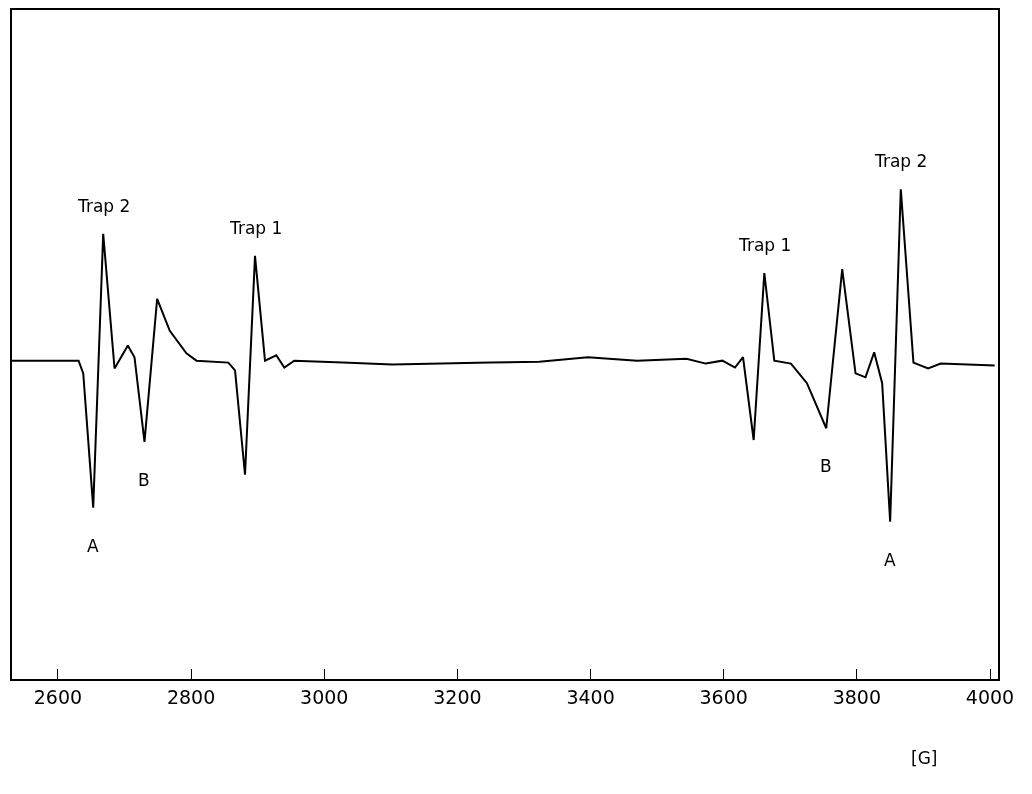  What do you see at coordinates (324, 696) in the screenshot?
I see `x-tick-label: 3000` at bounding box center [324, 696].